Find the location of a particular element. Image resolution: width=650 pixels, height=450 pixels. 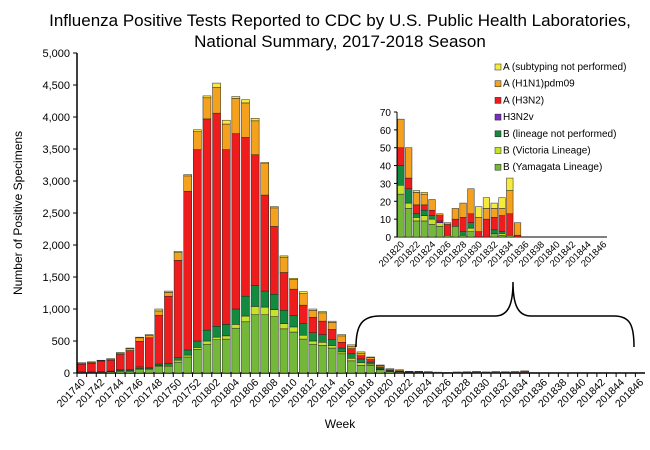

y-tick-label: 1,500 is located at coordinates (56, 278).